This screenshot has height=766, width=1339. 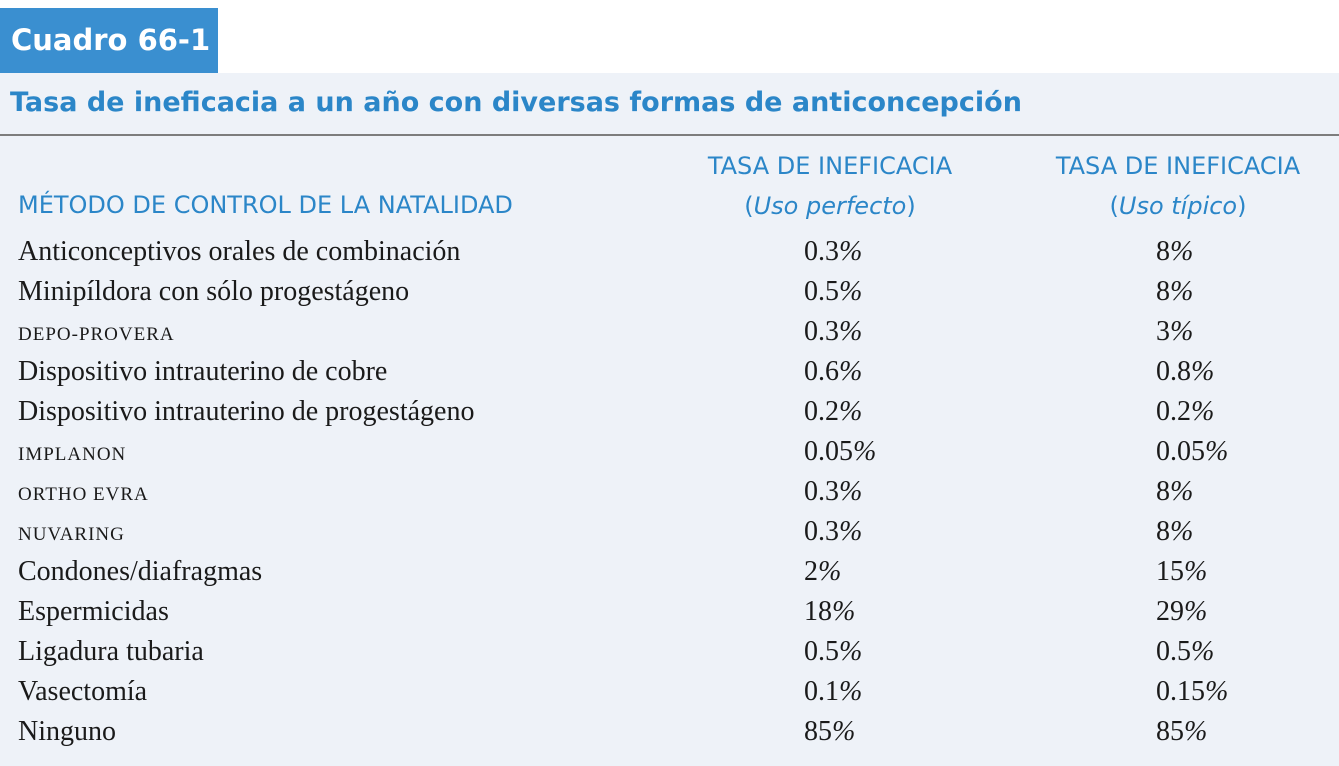 I want to click on typical-use-cell: 3%, so click(x=1175, y=331).